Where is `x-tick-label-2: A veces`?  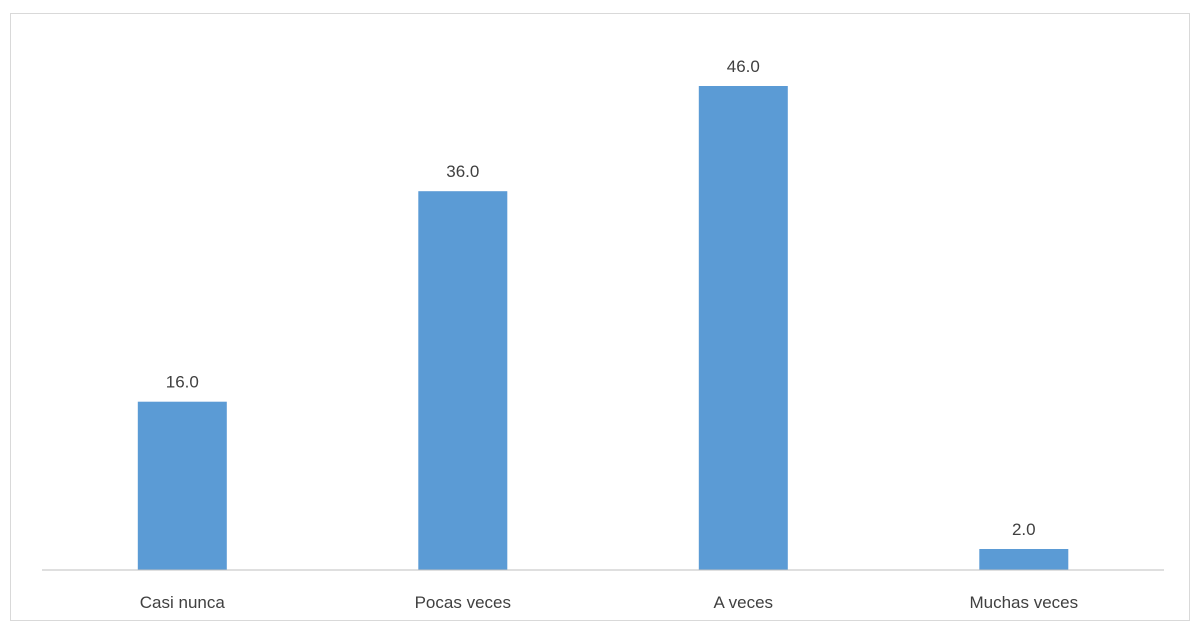
x-tick-label-2: A veces is located at coordinates (744, 602).